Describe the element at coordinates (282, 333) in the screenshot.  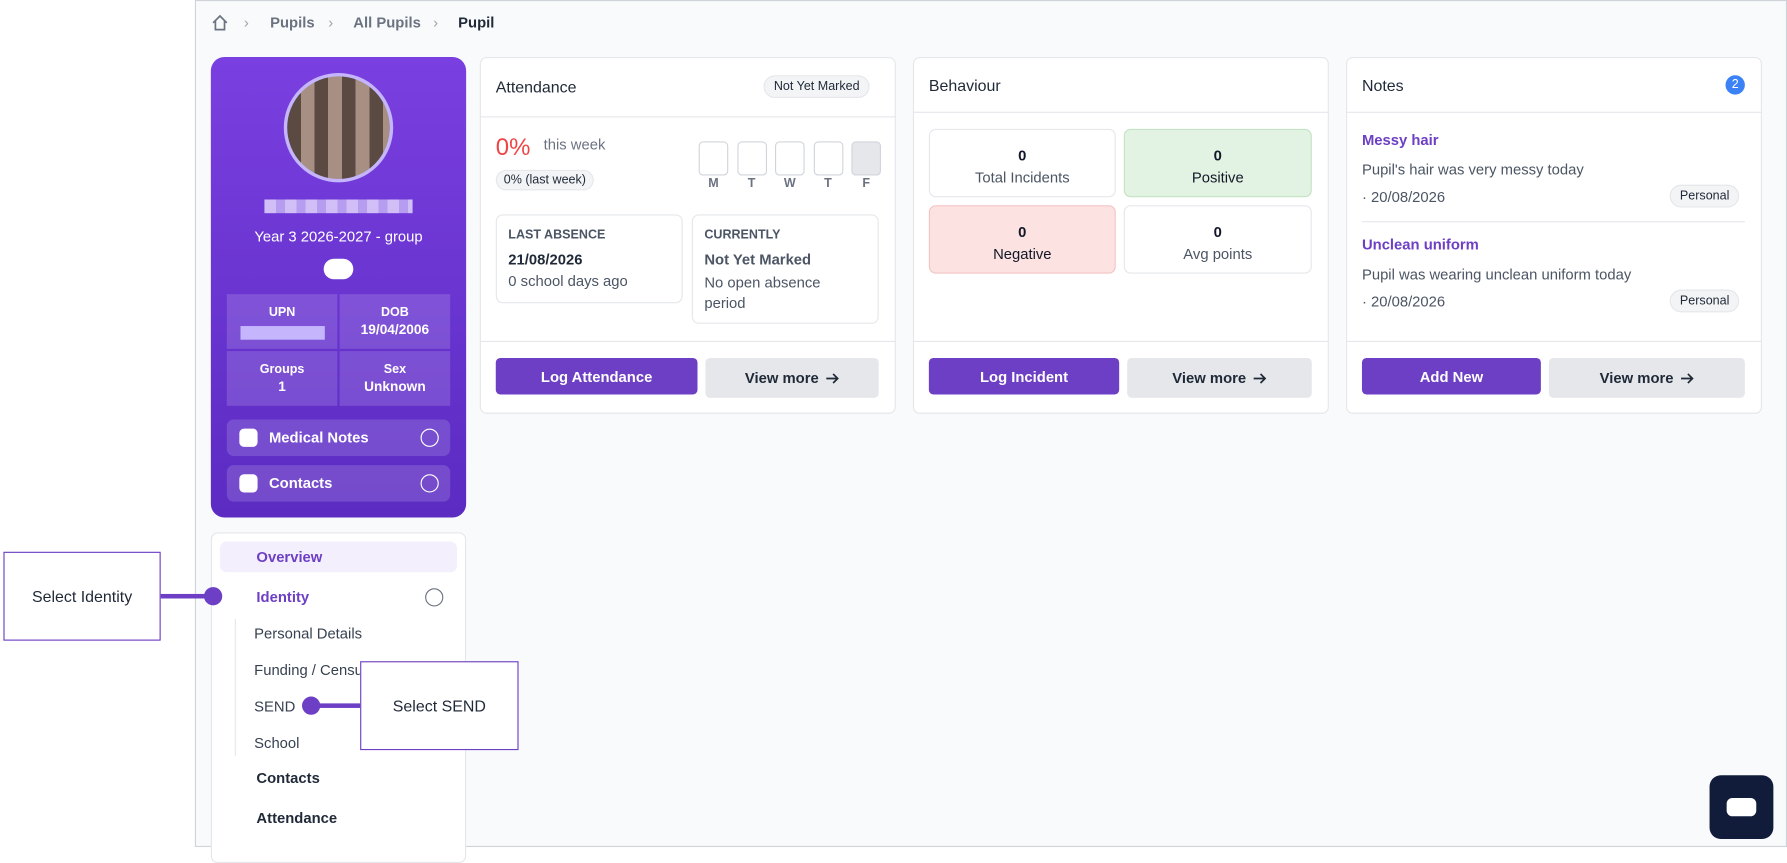
I see `upn-blur` at that location.